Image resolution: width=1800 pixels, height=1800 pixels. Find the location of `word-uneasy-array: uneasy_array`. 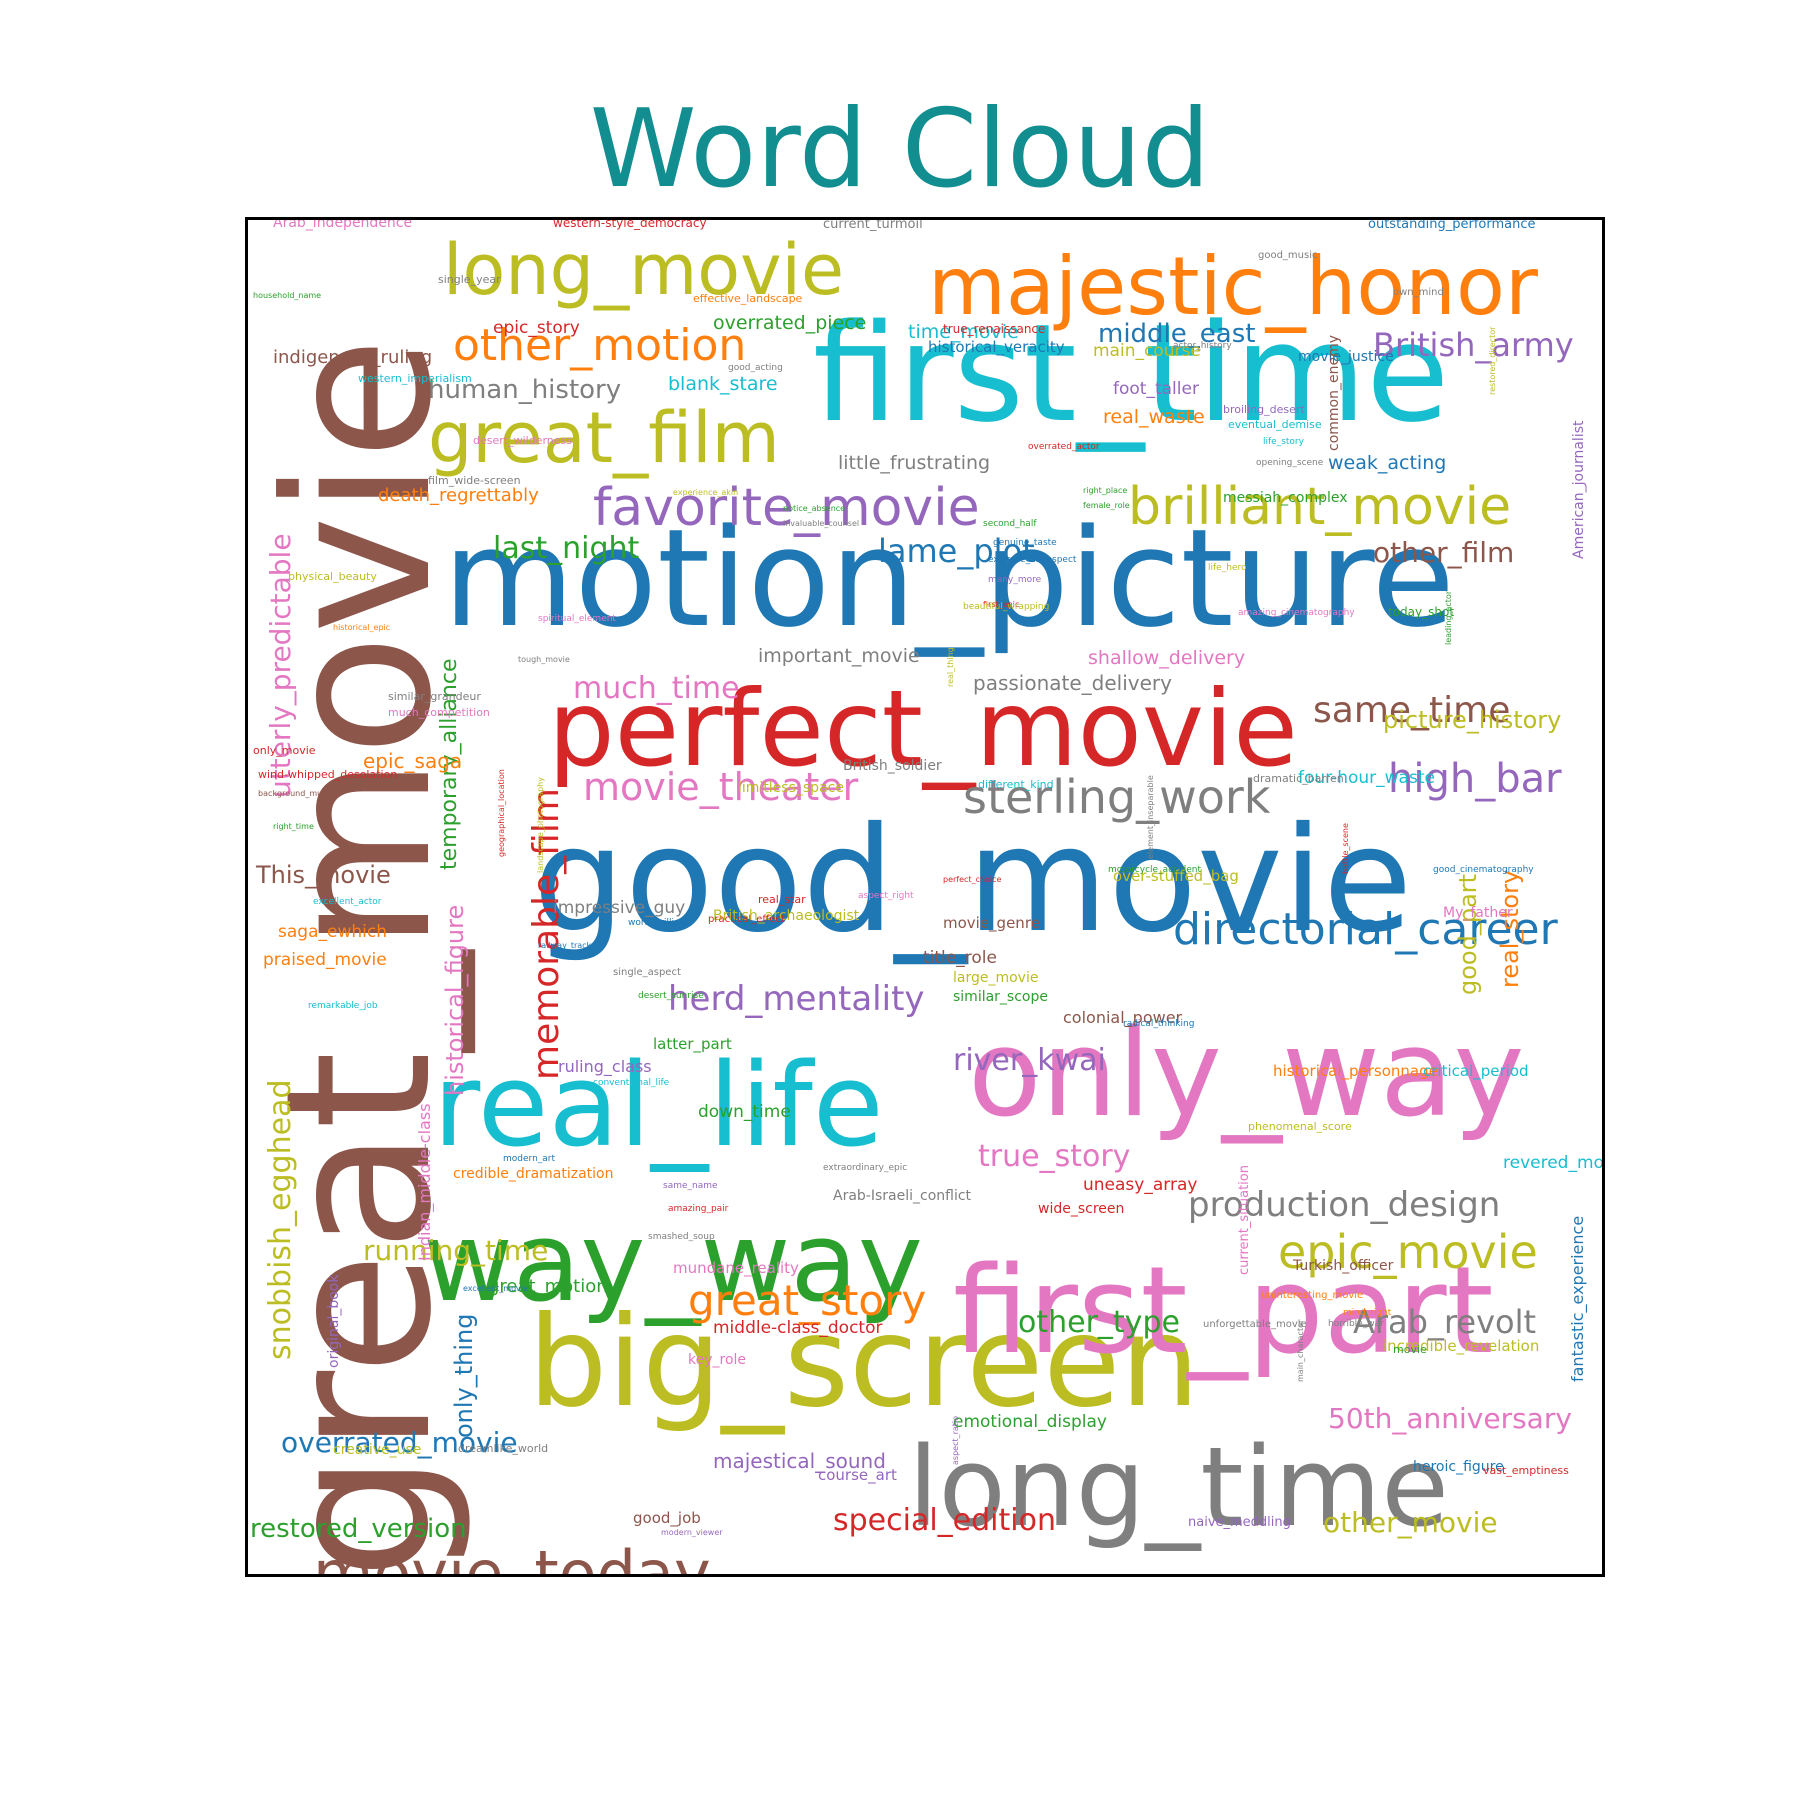

word-uneasy-array: uneasy_array is located at coordinates (1140, 1185).